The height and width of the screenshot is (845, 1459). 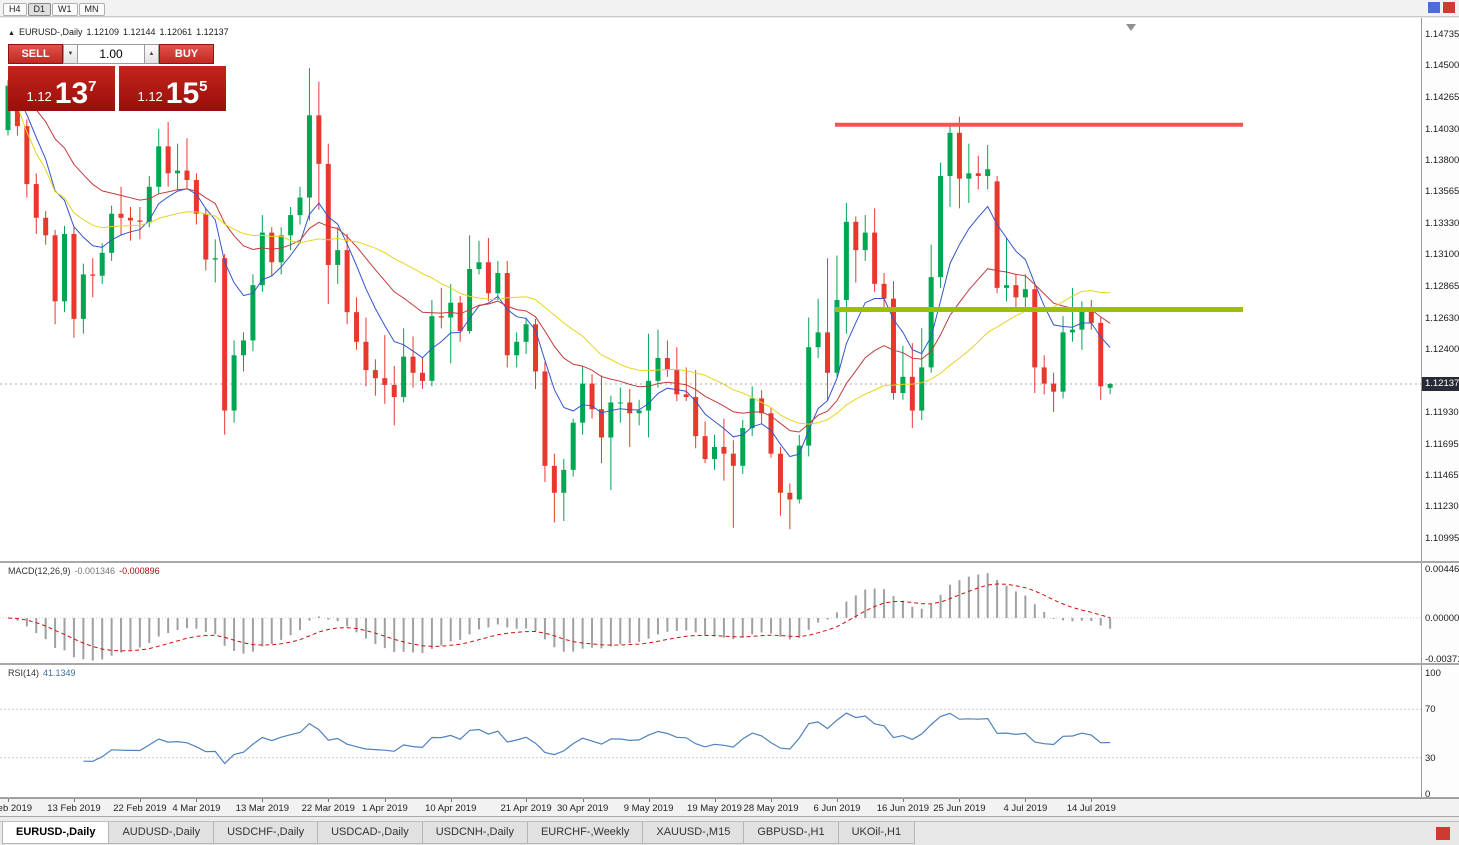 What do you see at coordinates (151, 54) in the screenshot?
I see `volume-increase-button: ▲` at bounding box center [151, 54].